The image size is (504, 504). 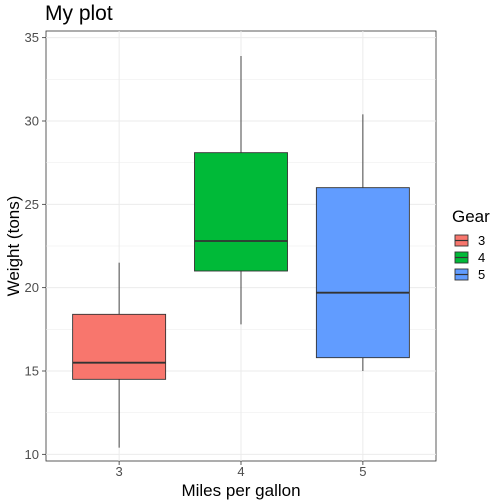 What do you see at coordinates (32, 37) in the screenshot?
I see `y-tick-label: 35` at bounding box center [32, 37].